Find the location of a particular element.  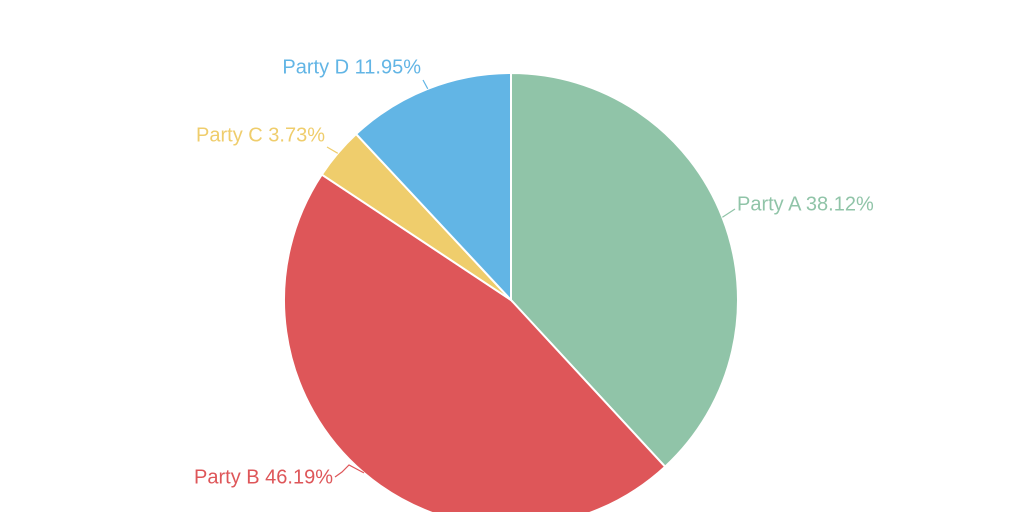

slice-label-party-a: Party A 38.12% is located at coordinates (805, 204).